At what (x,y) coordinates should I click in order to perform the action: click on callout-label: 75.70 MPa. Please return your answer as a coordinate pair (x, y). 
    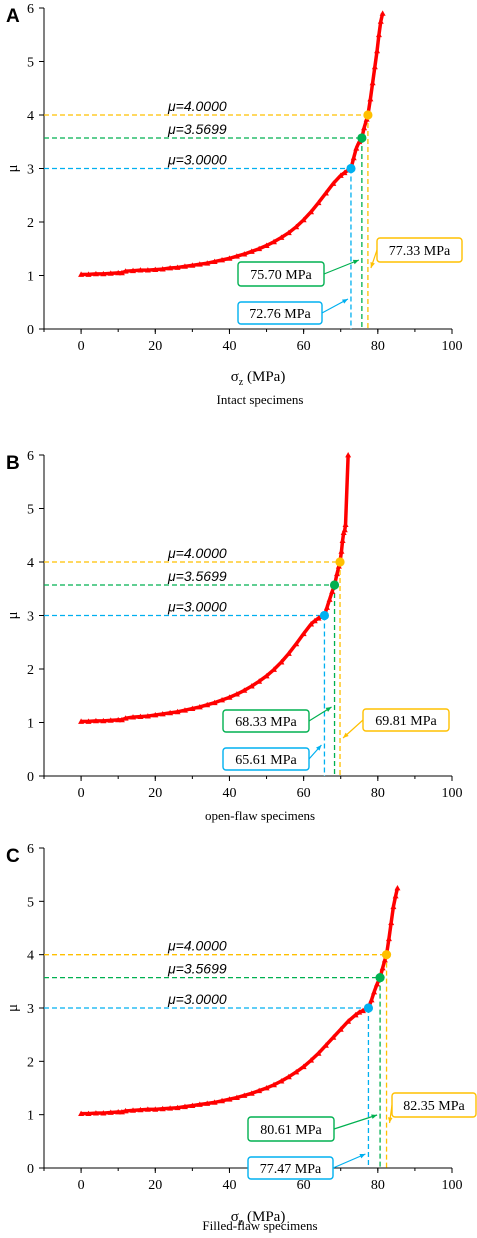
    Looking at the image, I should click on (281, 275).